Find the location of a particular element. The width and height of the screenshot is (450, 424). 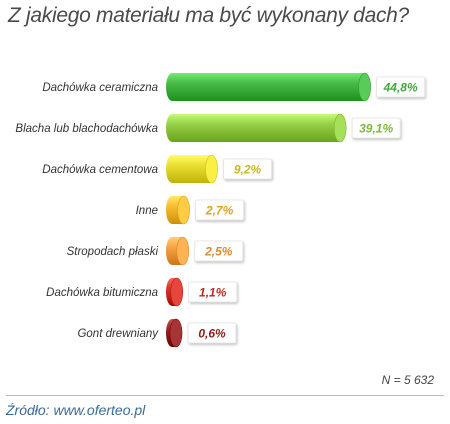

category-label: Inne is located at coordinates (147, 211).